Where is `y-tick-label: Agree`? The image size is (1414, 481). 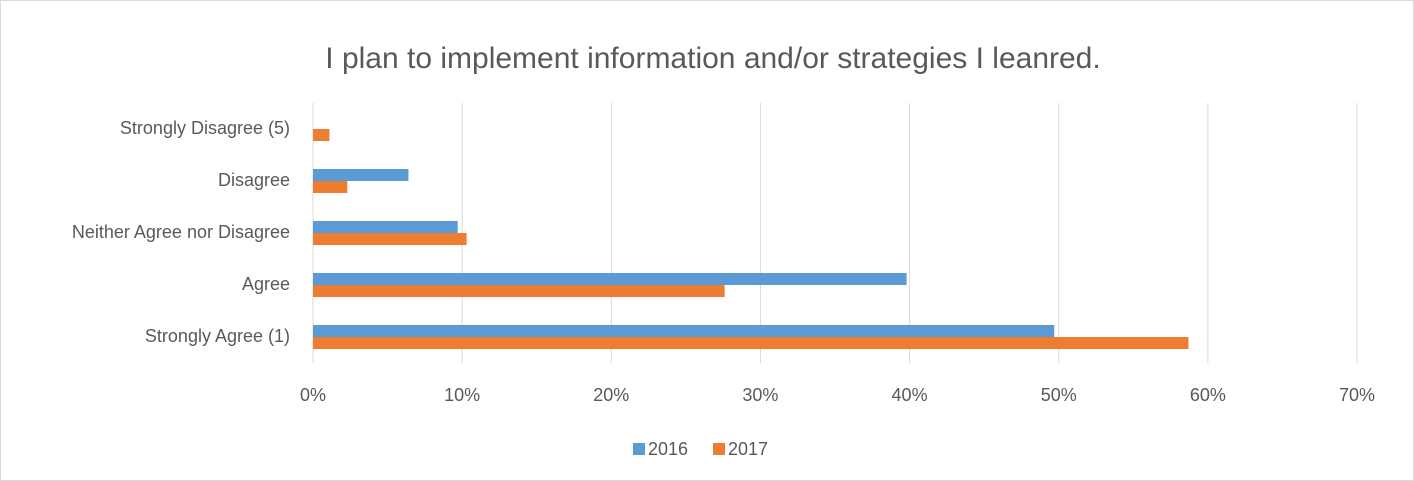 y-tick-label: Agree is located at coordinates (266, 284).